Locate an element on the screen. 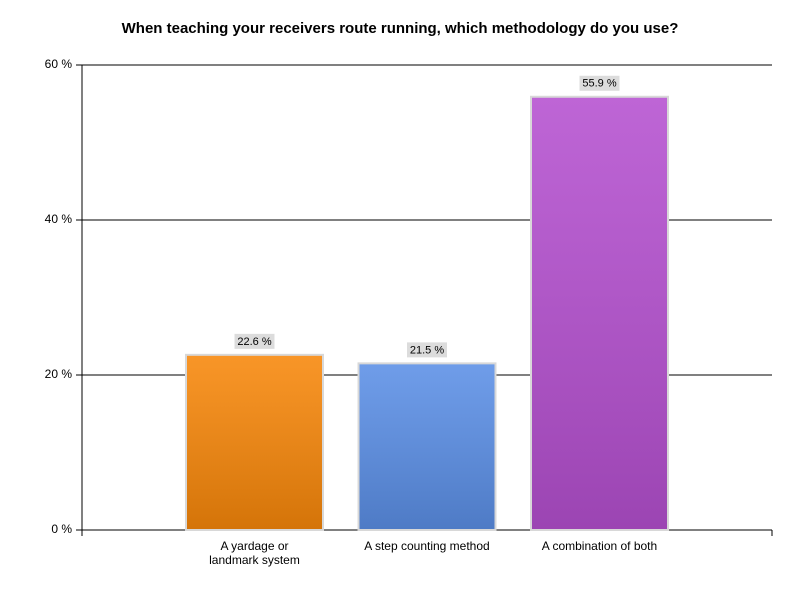 This screenshot has width=800, height=600. value-label: 55.9 % is located at coordinates (599, 84).